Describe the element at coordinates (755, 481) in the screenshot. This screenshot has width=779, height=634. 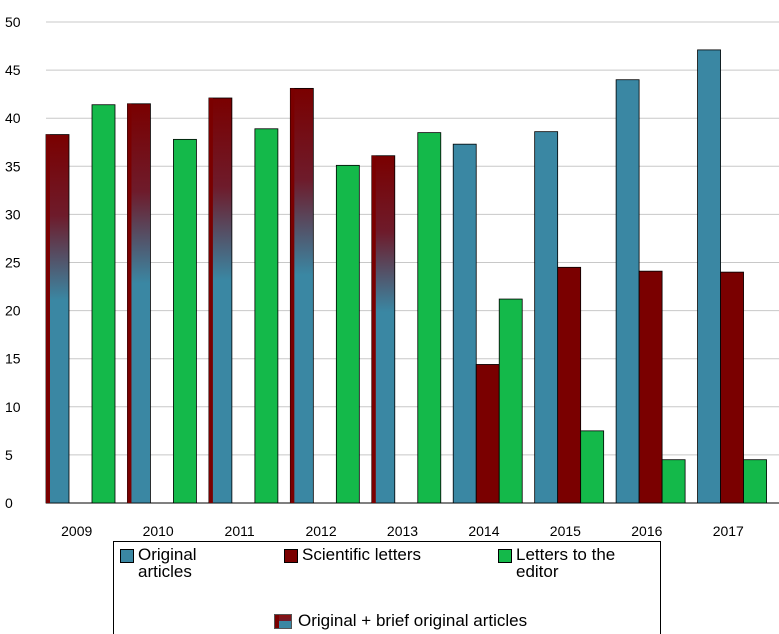
I see `bar-editor-2017` at that location.